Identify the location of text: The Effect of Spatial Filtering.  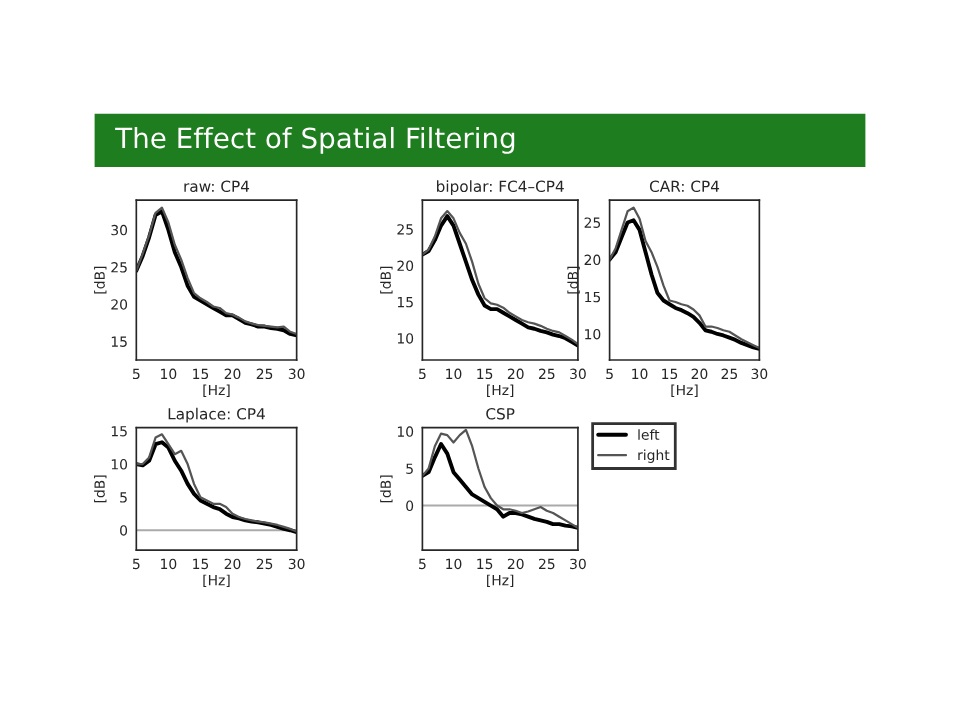
(315, 140).